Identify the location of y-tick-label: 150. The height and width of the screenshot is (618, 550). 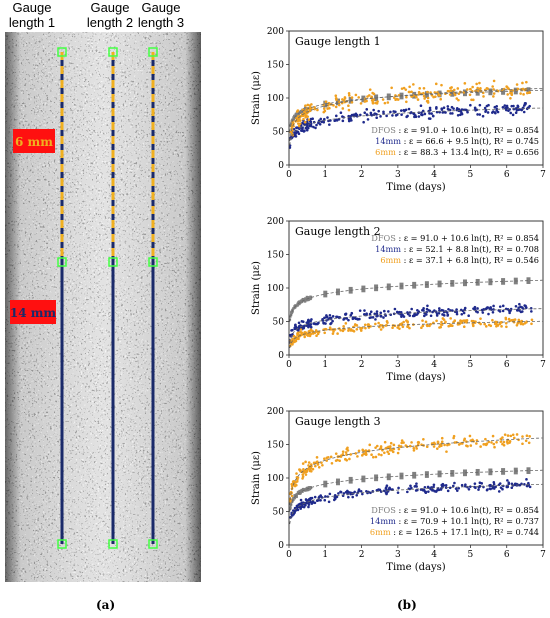
(275, 256).